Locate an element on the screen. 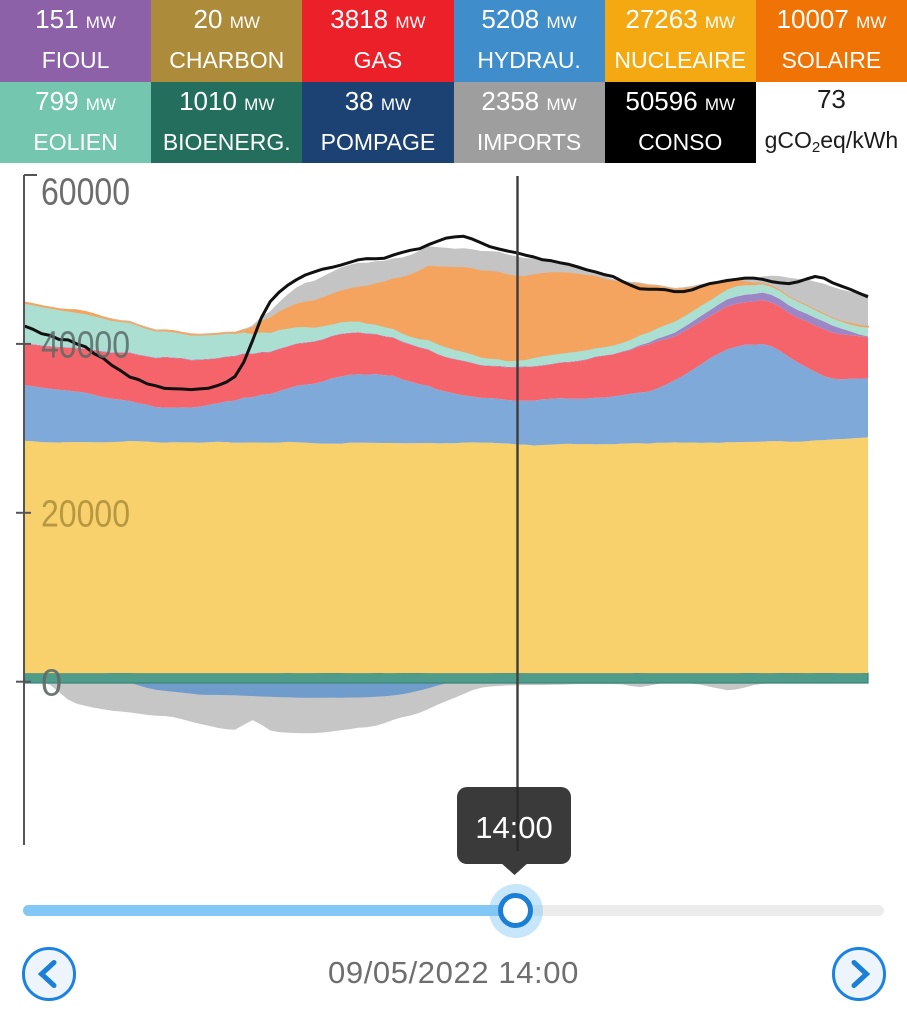 This screenshot has height=1013, width=907. svg-text: 0 is located at coordinates (51, 684).